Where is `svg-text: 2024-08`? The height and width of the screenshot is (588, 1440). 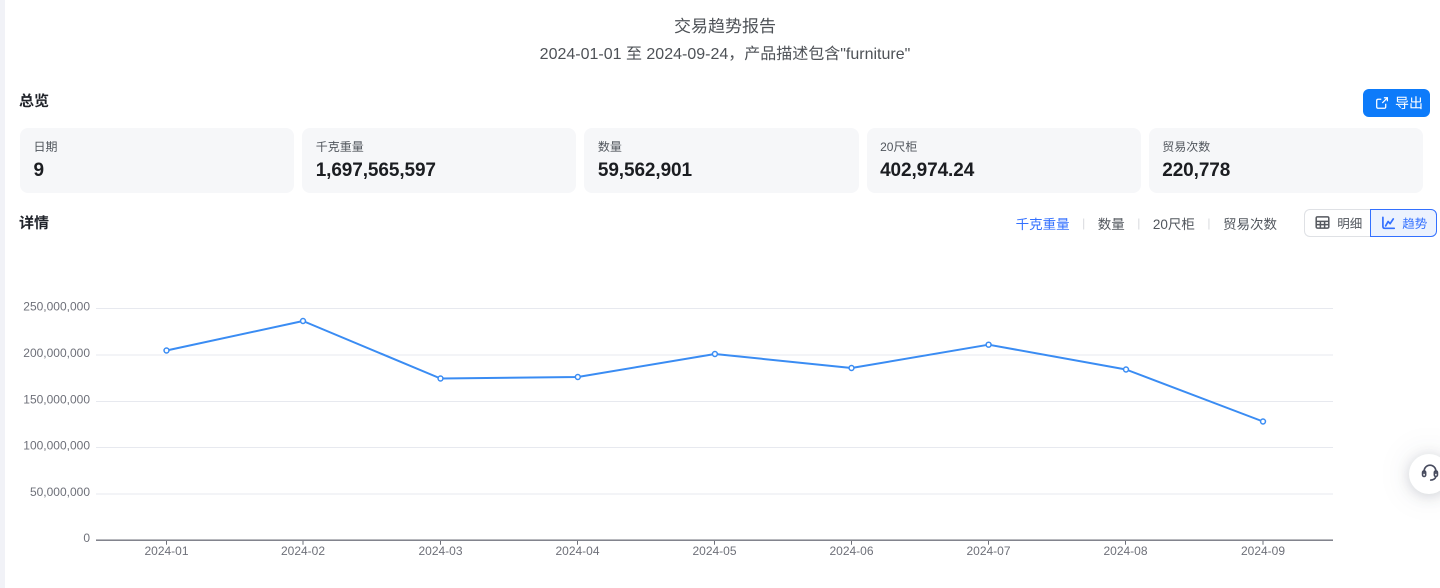 svg-text: 2024-08 is located at coordinates (1125, 551).